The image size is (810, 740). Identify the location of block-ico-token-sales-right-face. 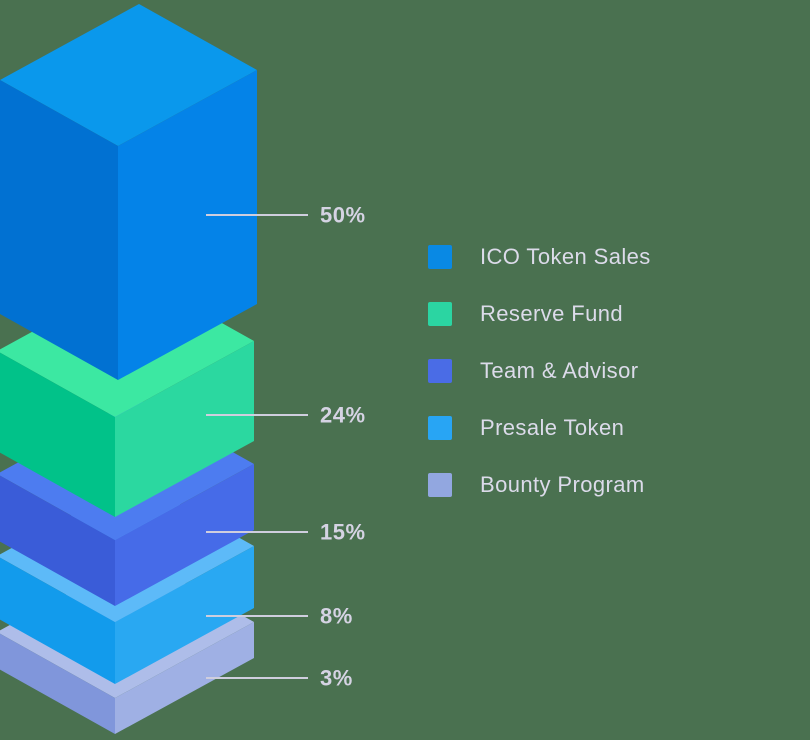
(187, 225).